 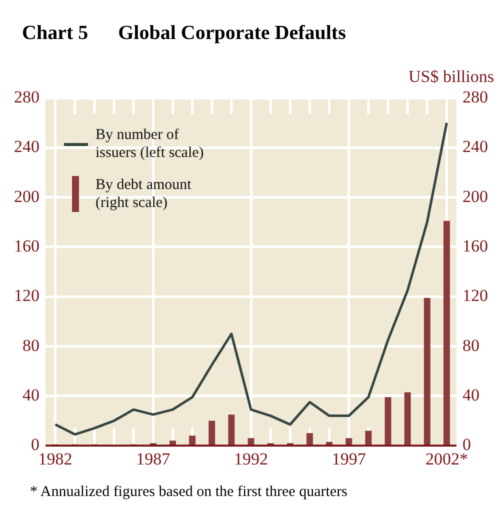 What do you see at coordinates (27, 146) in the screenshot?
I see `y-tick-label: 240` at bounding box center [27, 146].